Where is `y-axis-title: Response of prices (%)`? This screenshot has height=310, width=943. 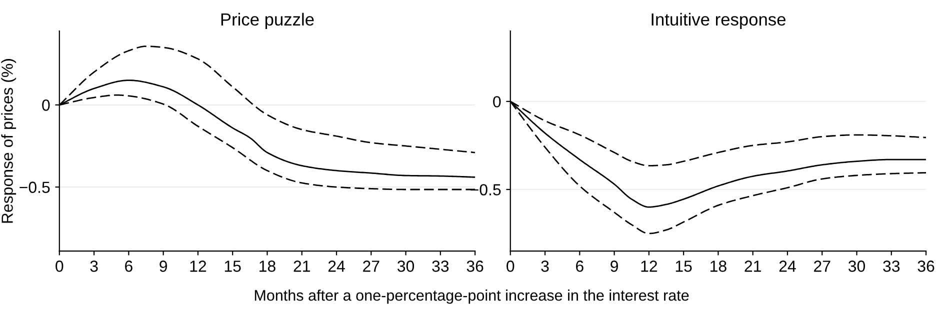 y-axis-title: Response of prices (%) is located at coordinates (8, 141).